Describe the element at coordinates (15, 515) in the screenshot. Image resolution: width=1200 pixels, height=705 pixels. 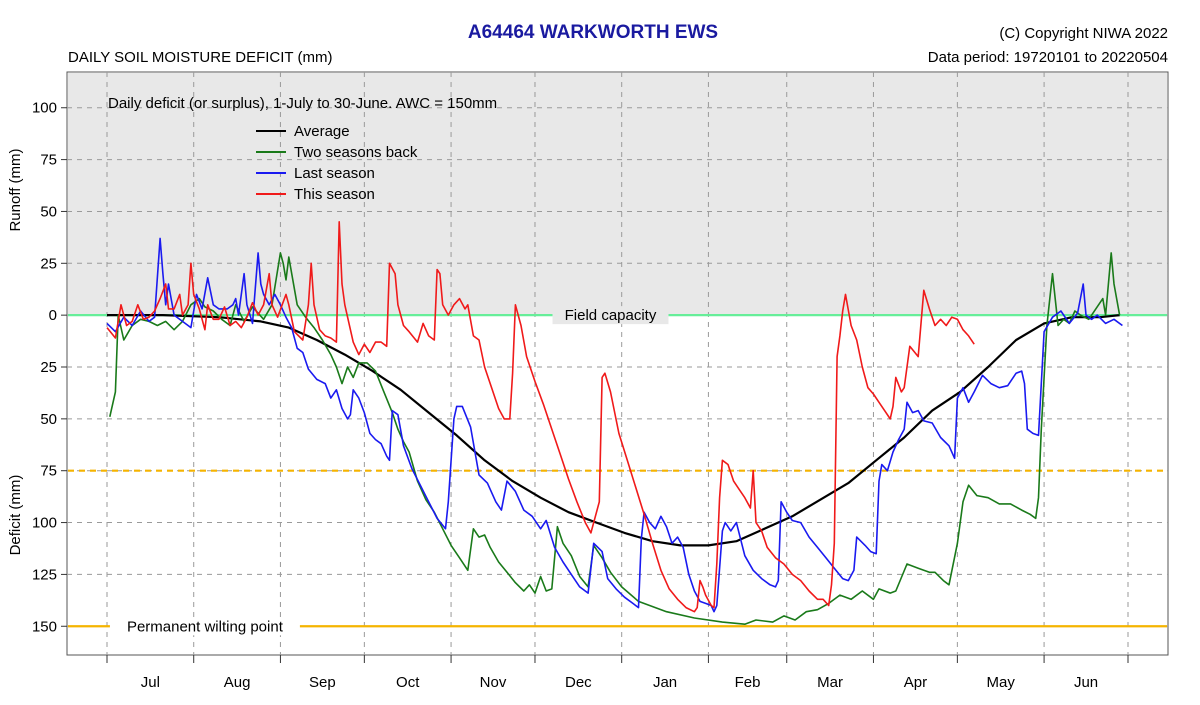
I see `y-axis-label-deficit: Deficit (mm)` at that location.